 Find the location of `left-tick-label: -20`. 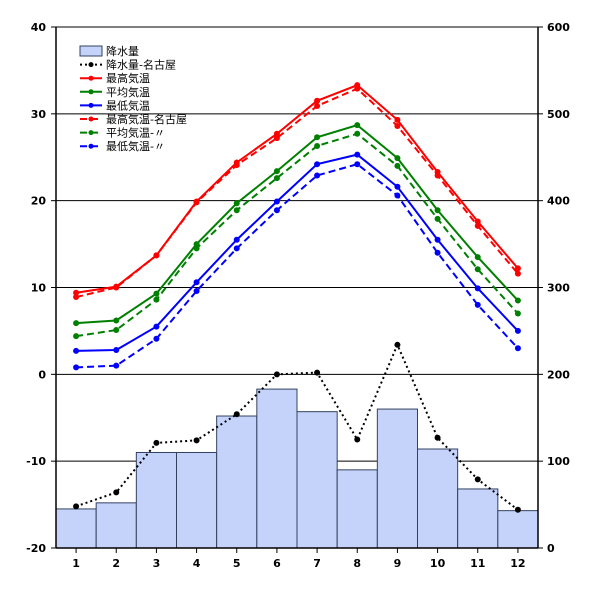

left-tick-label: -20 is located at coordinates (36, 548).